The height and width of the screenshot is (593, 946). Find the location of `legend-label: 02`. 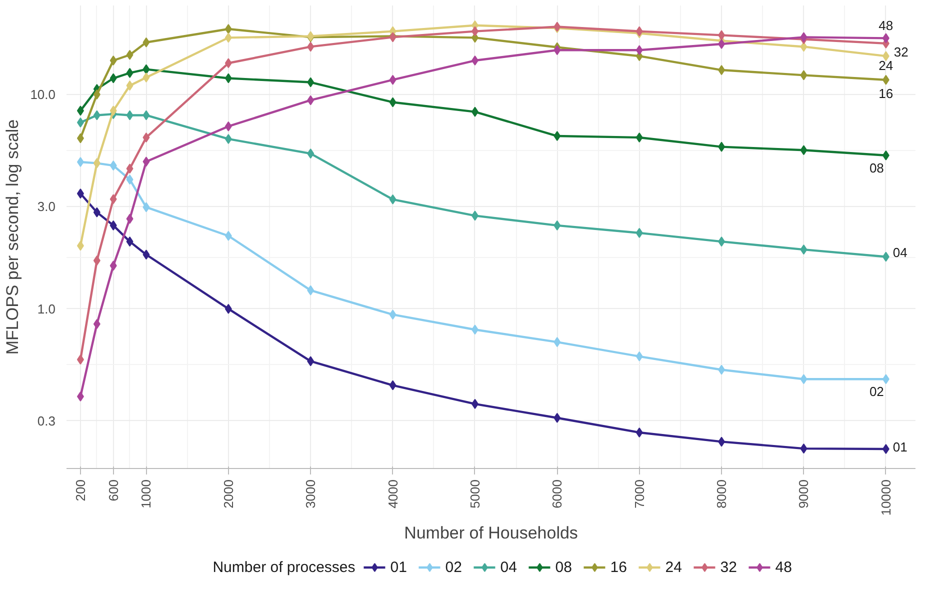

legend-label: 02 is located at coordinates (454, 567).